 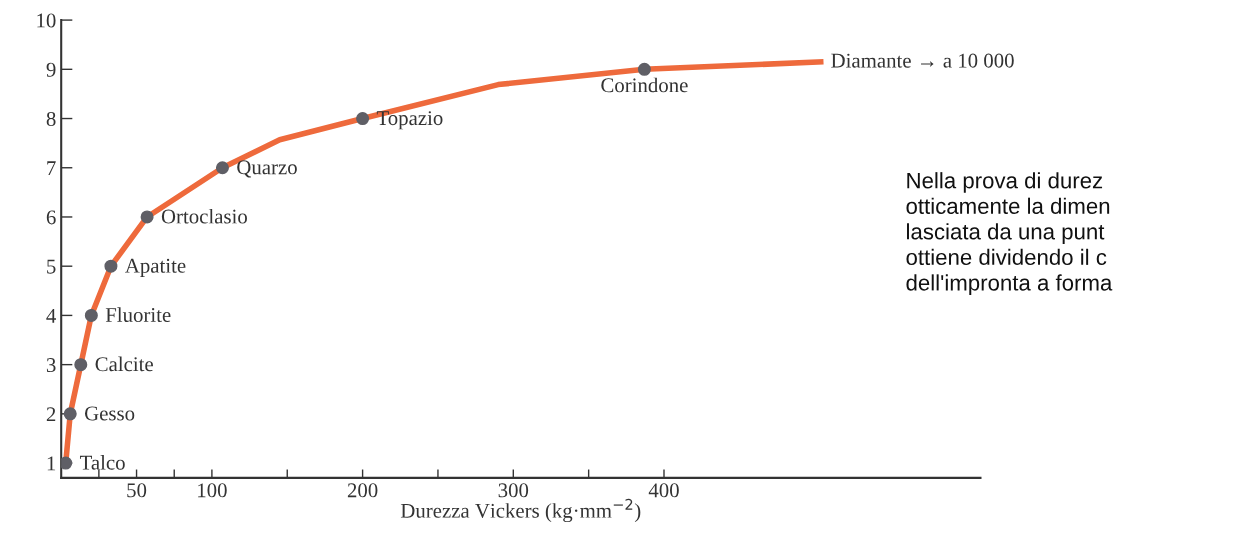 What do you see at coordinates (155, 268) in the screenshot?
I see `annotation: Apatite` at bounding box center [155, 268].